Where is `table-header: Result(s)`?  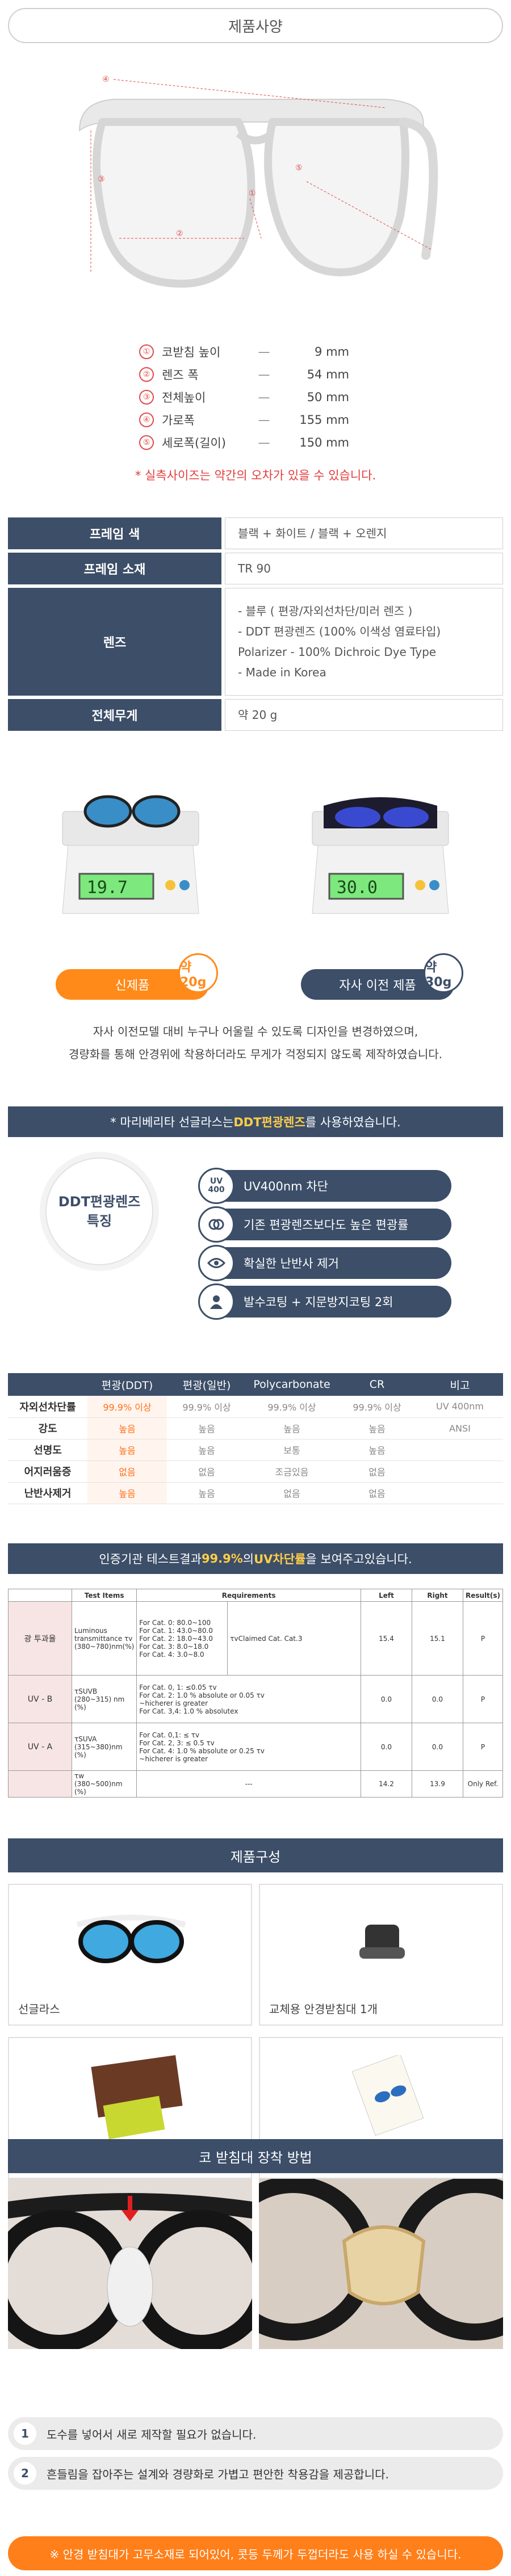
table-header: Result(s) is located at coordinates (483, 1595).